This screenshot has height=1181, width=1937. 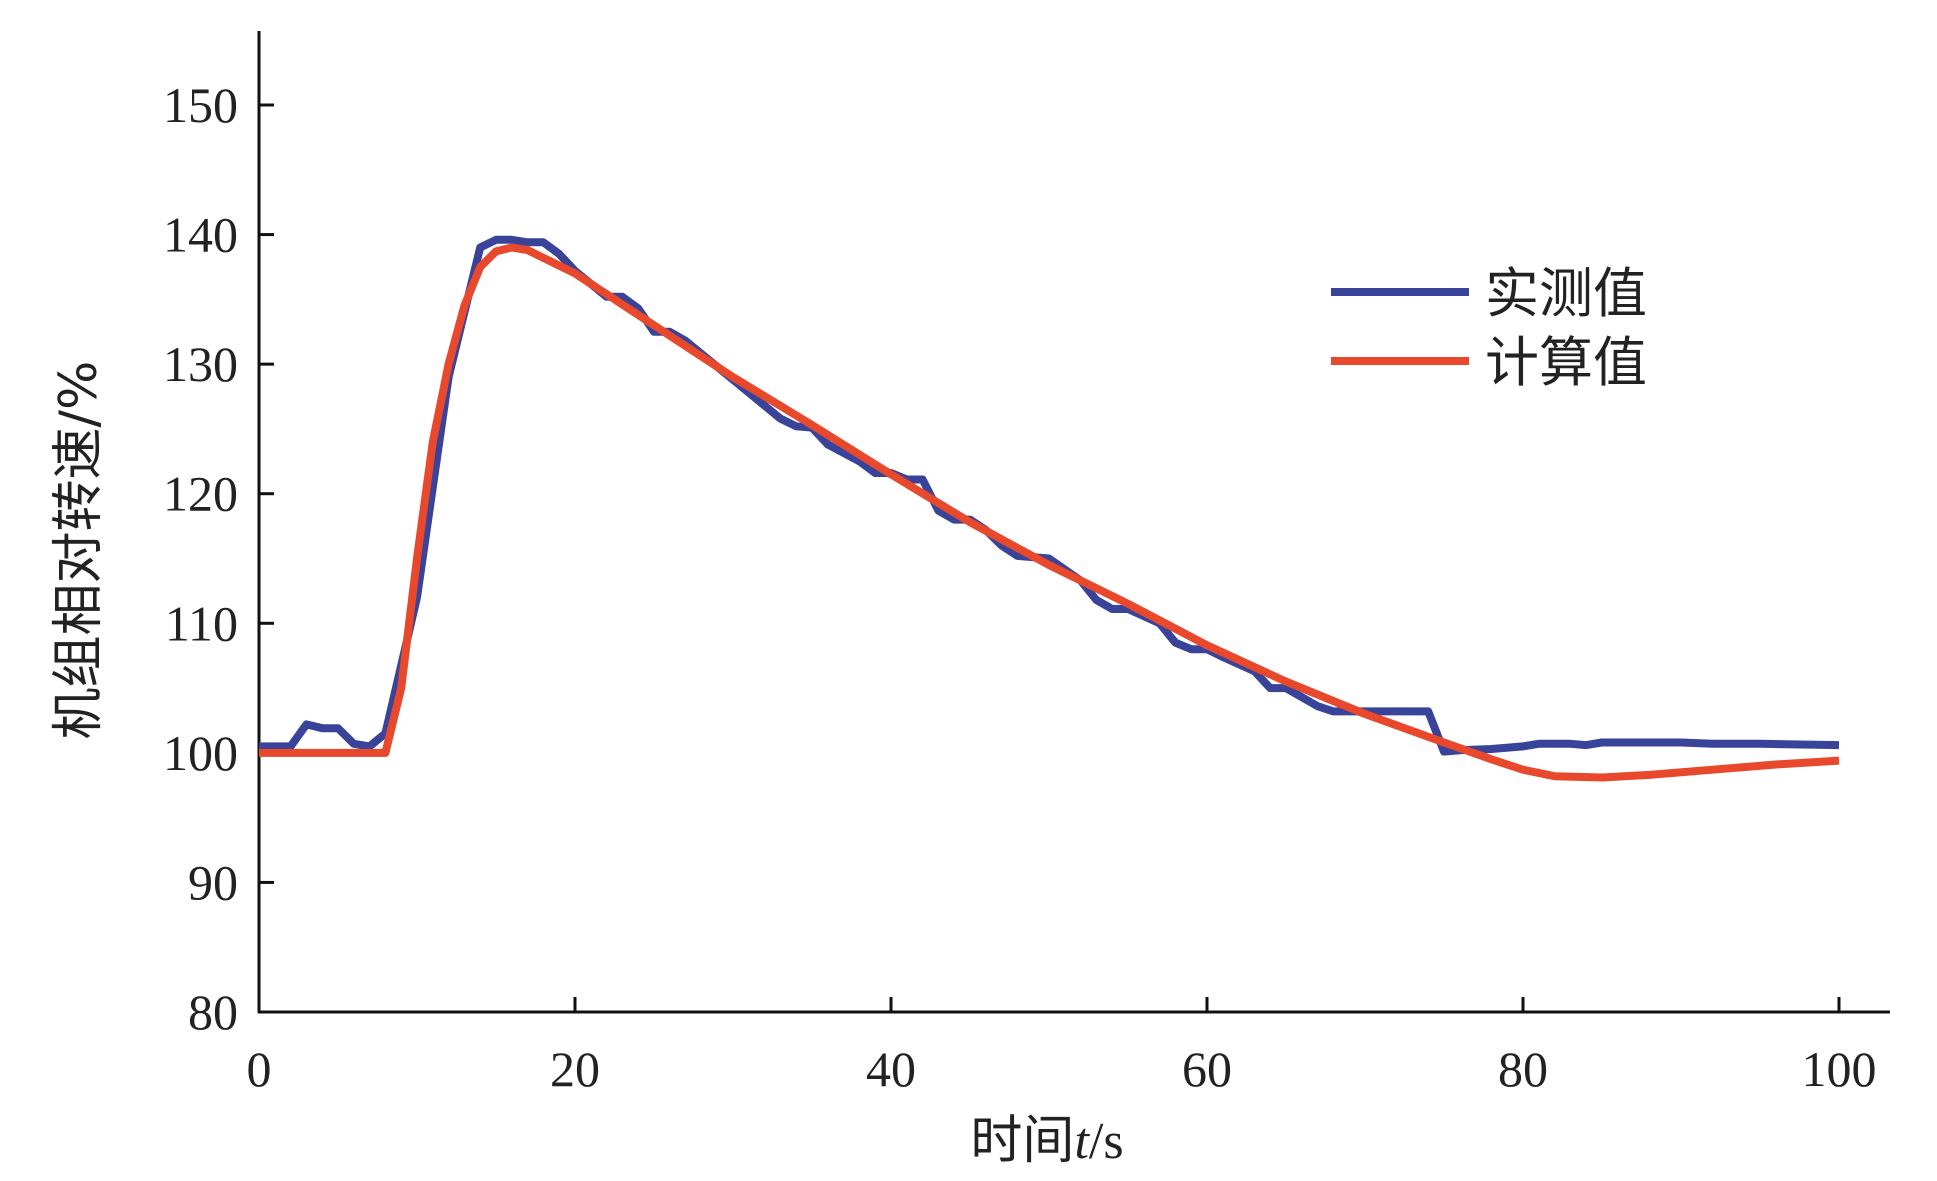 I want to click on y-tick-label: 110, so click(x=201, y=623).